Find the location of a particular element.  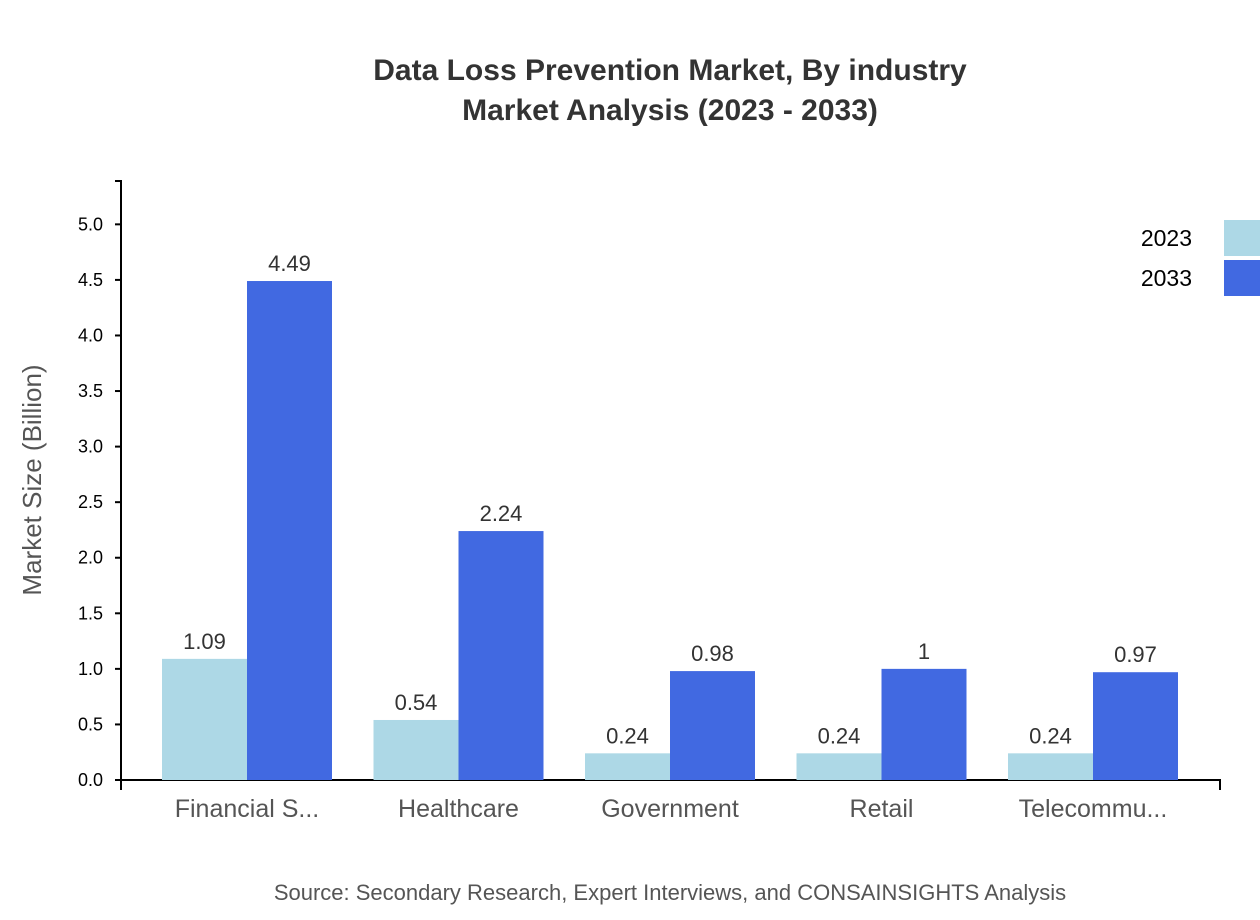

y-tick-label: 2.5 is located at coordinates (90, 502).